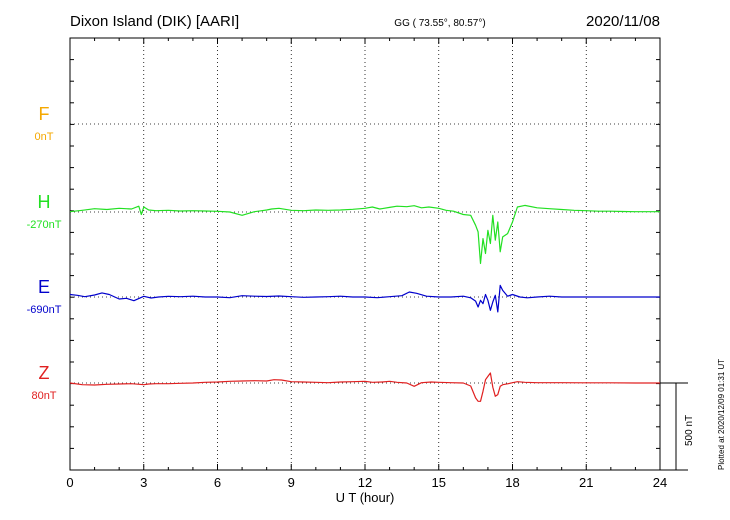 Image resolution: width=730 pixels, height=520 pixels. I want to click on series-line-e, so click(364, 298).